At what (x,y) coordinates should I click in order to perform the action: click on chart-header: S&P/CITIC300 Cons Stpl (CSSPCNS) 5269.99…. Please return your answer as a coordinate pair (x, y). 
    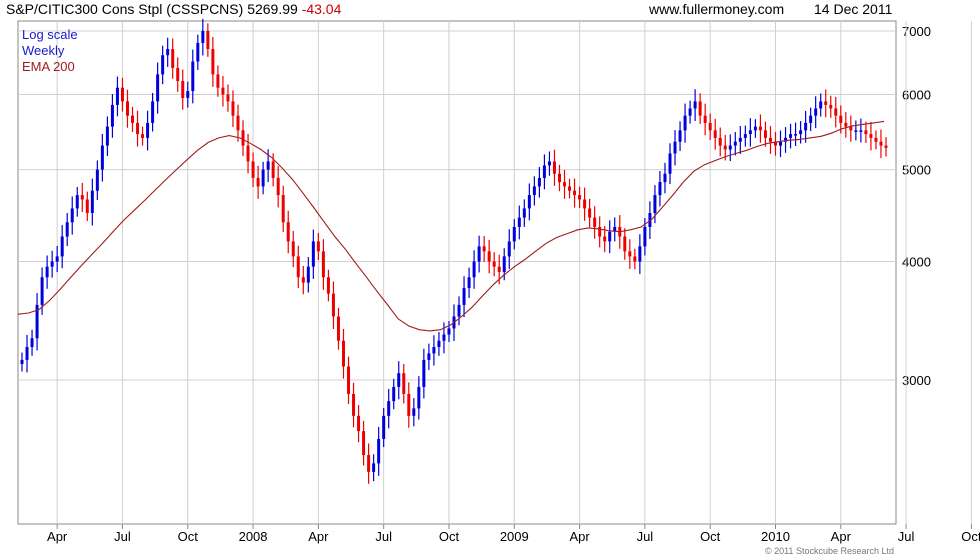
    Looking at the image, I should click on (173, 9).